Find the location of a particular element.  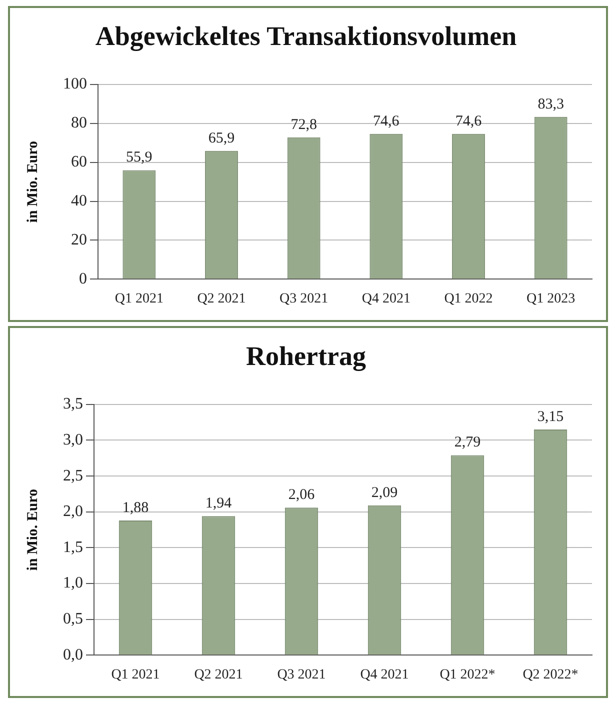

x-tick-label: Q1 2022* is located at coordinates (468, 674).